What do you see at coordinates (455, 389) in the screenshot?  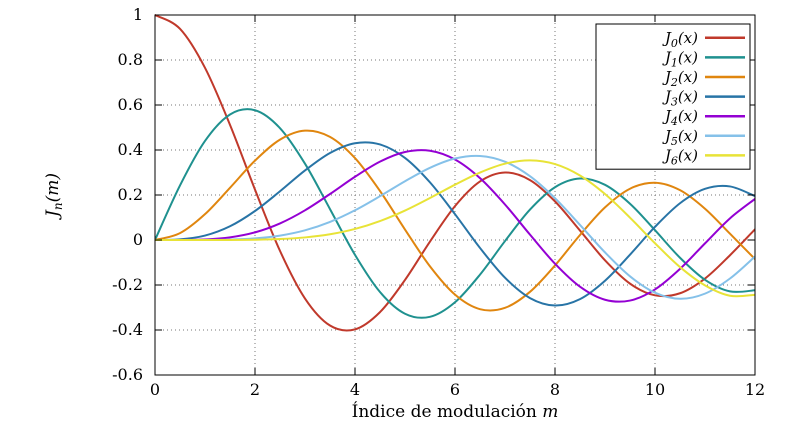 I see `x-tick-label: 6` at bounding box center [455, 389].